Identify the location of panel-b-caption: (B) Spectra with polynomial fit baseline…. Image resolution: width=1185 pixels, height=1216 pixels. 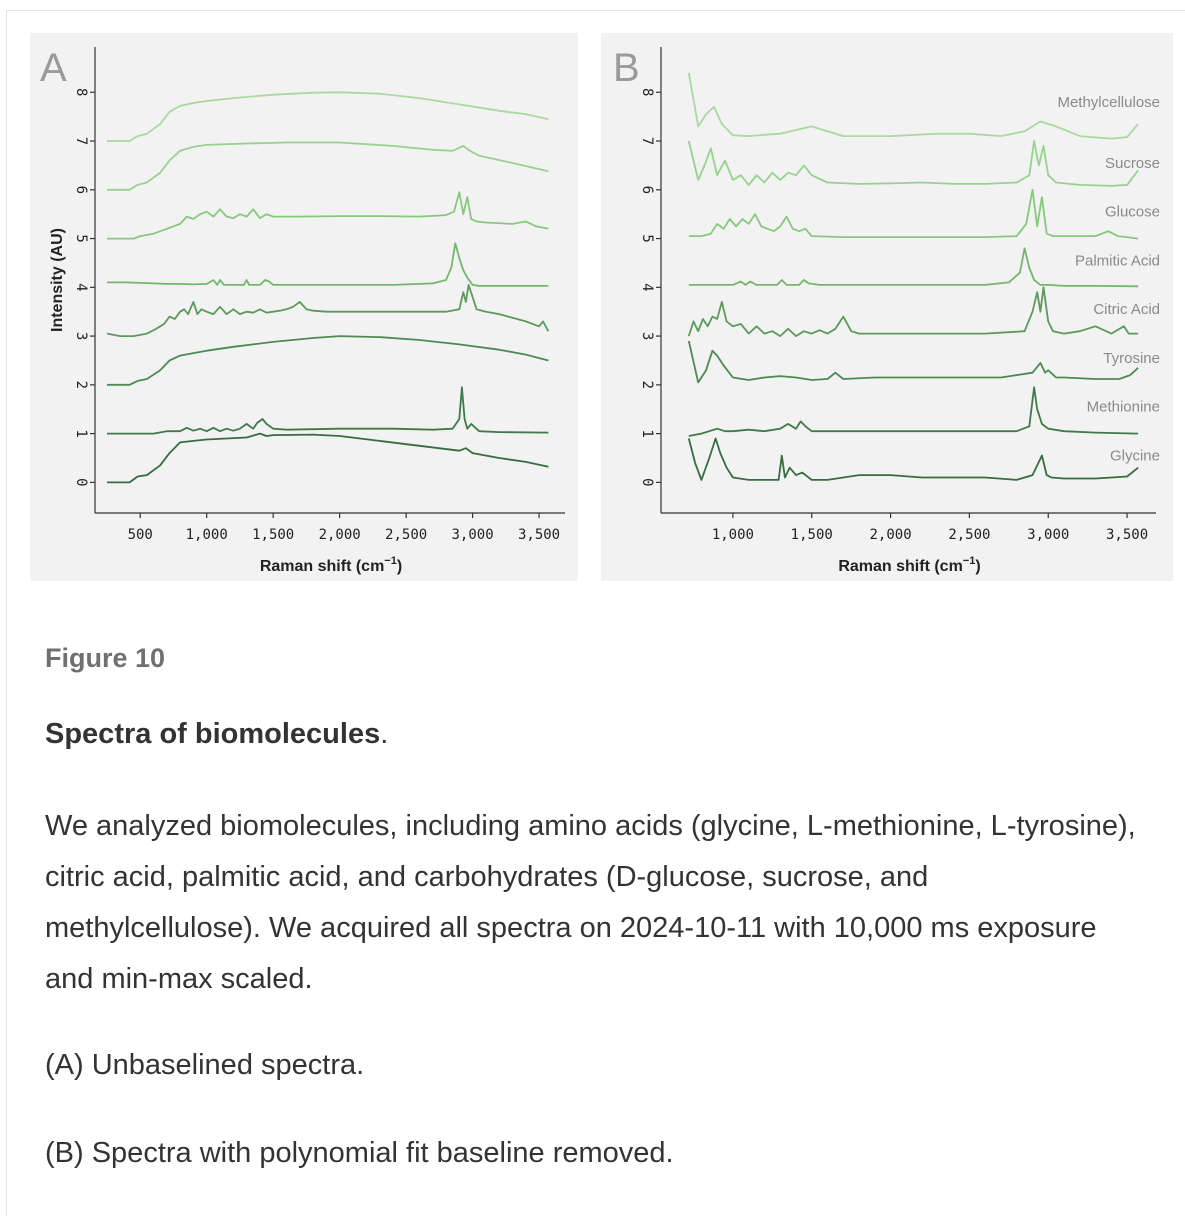
(359, 1153).